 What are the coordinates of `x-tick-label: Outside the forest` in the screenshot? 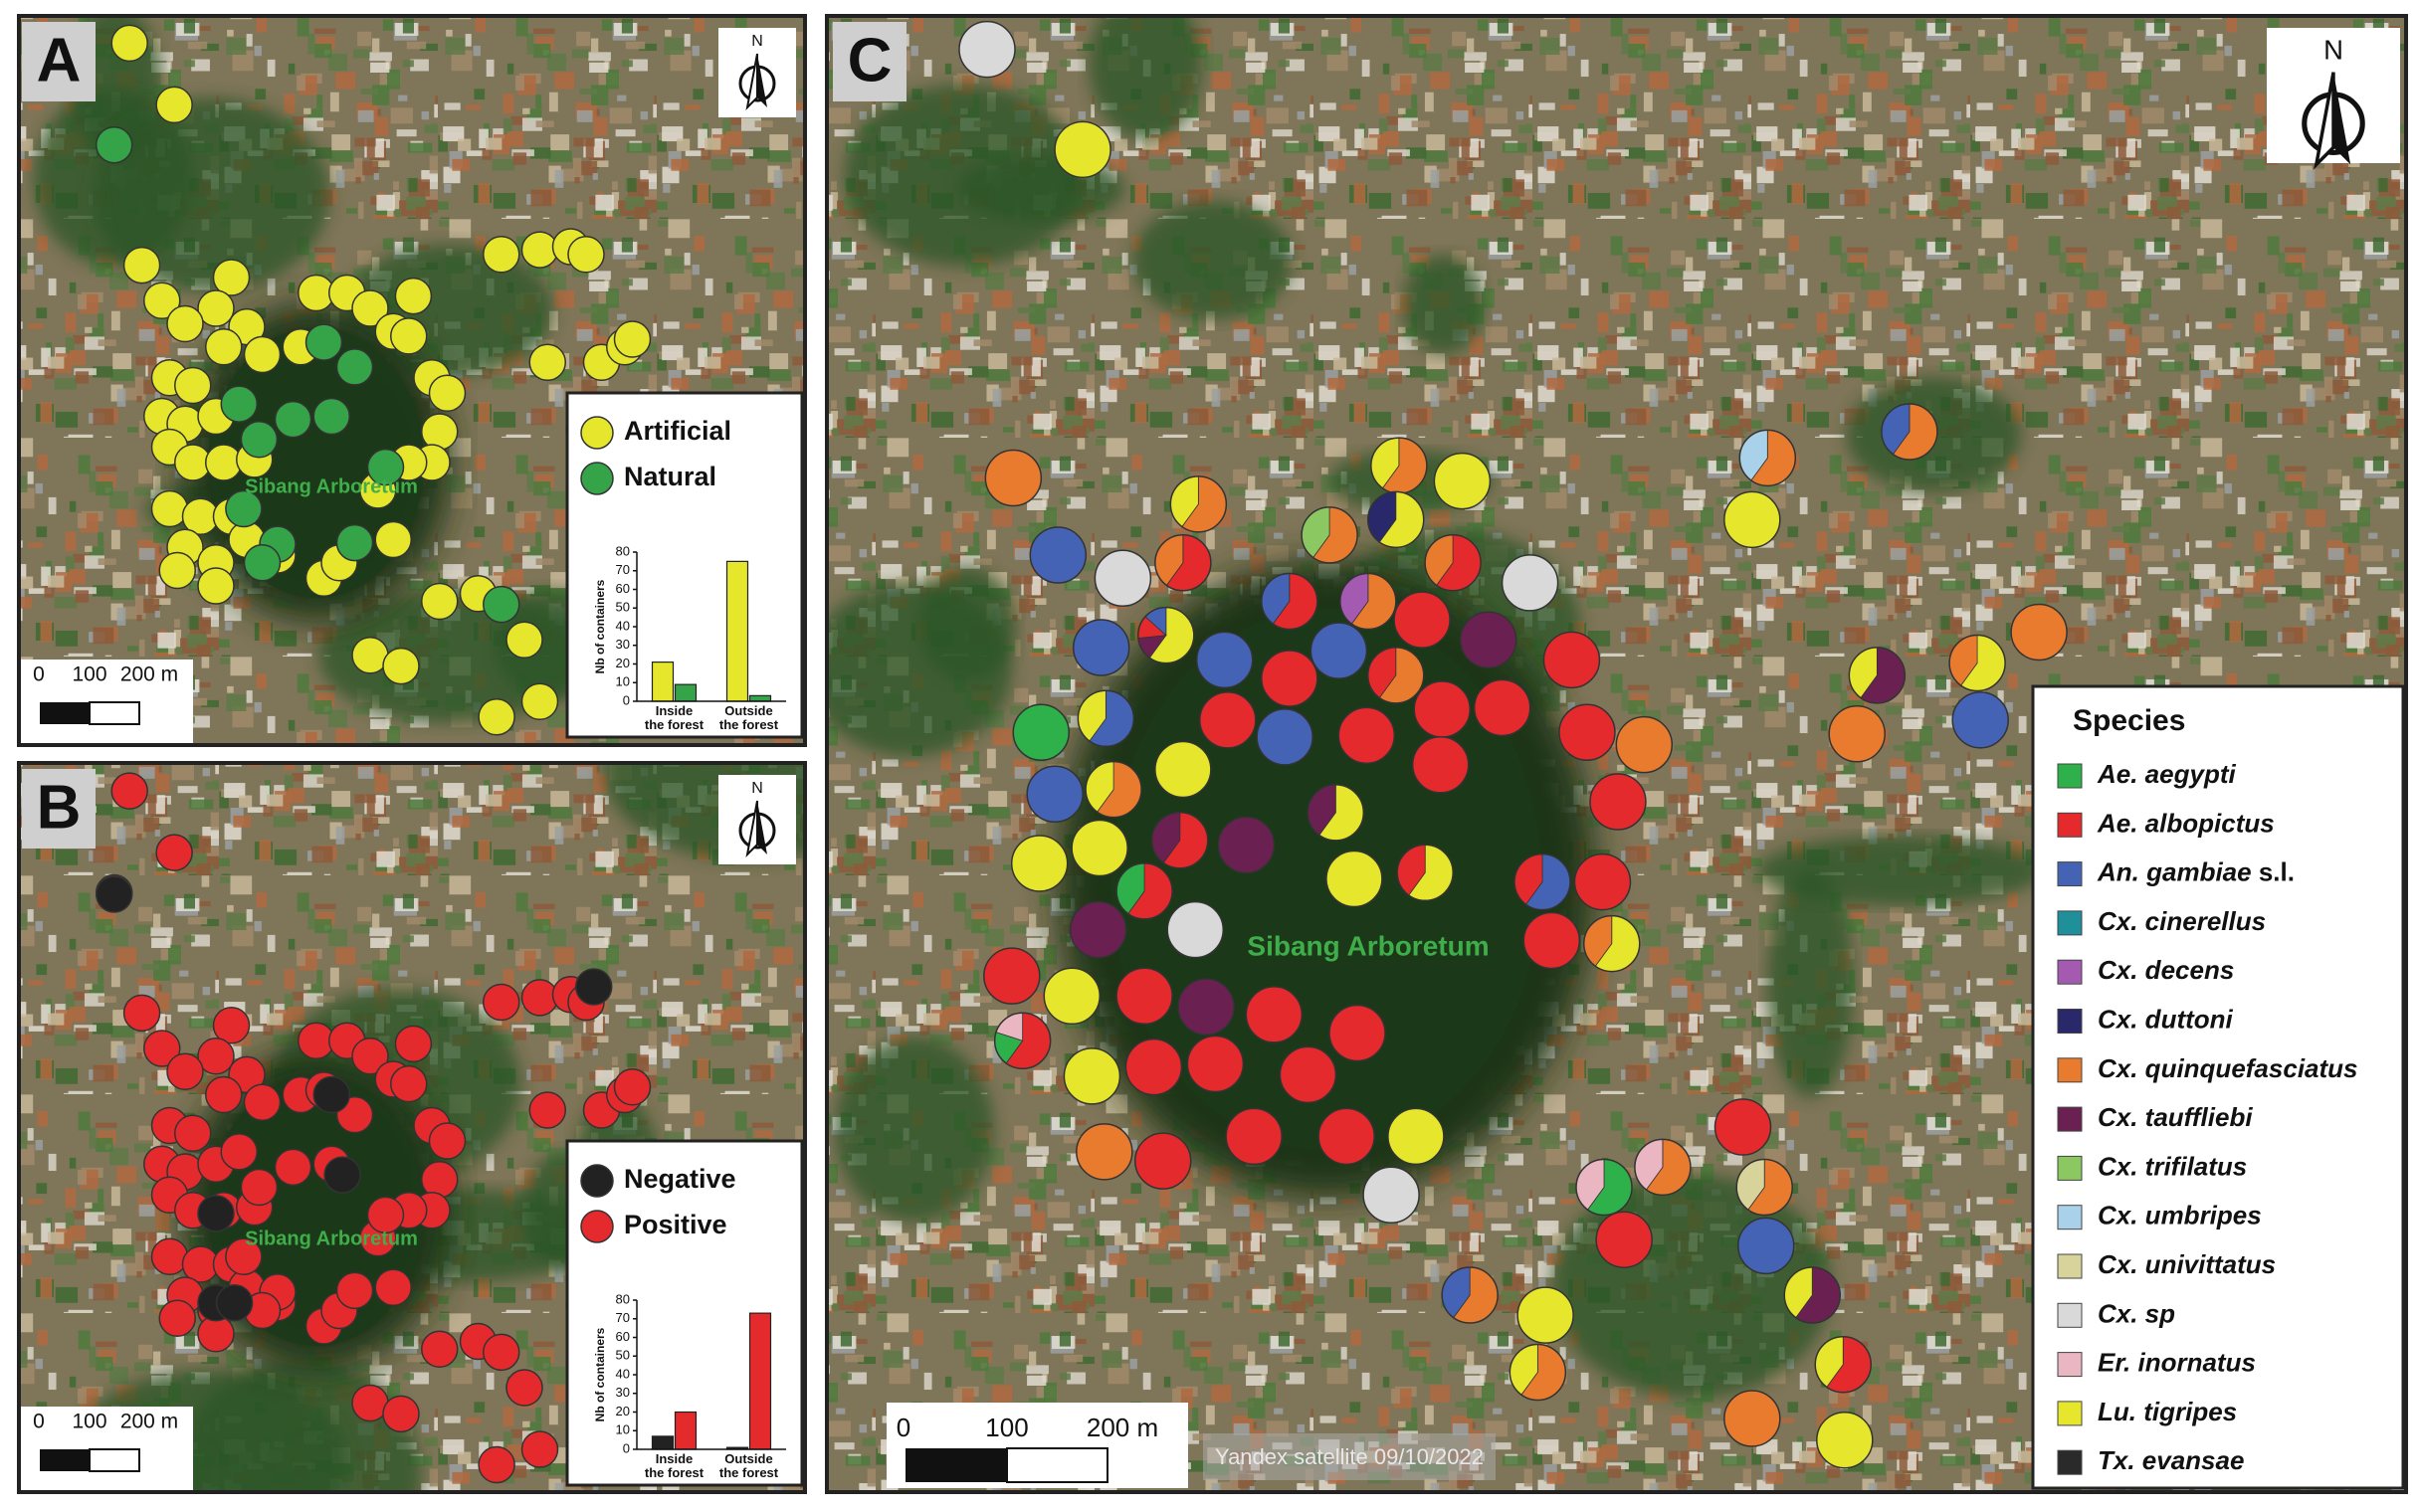 It's located at (748, 718).